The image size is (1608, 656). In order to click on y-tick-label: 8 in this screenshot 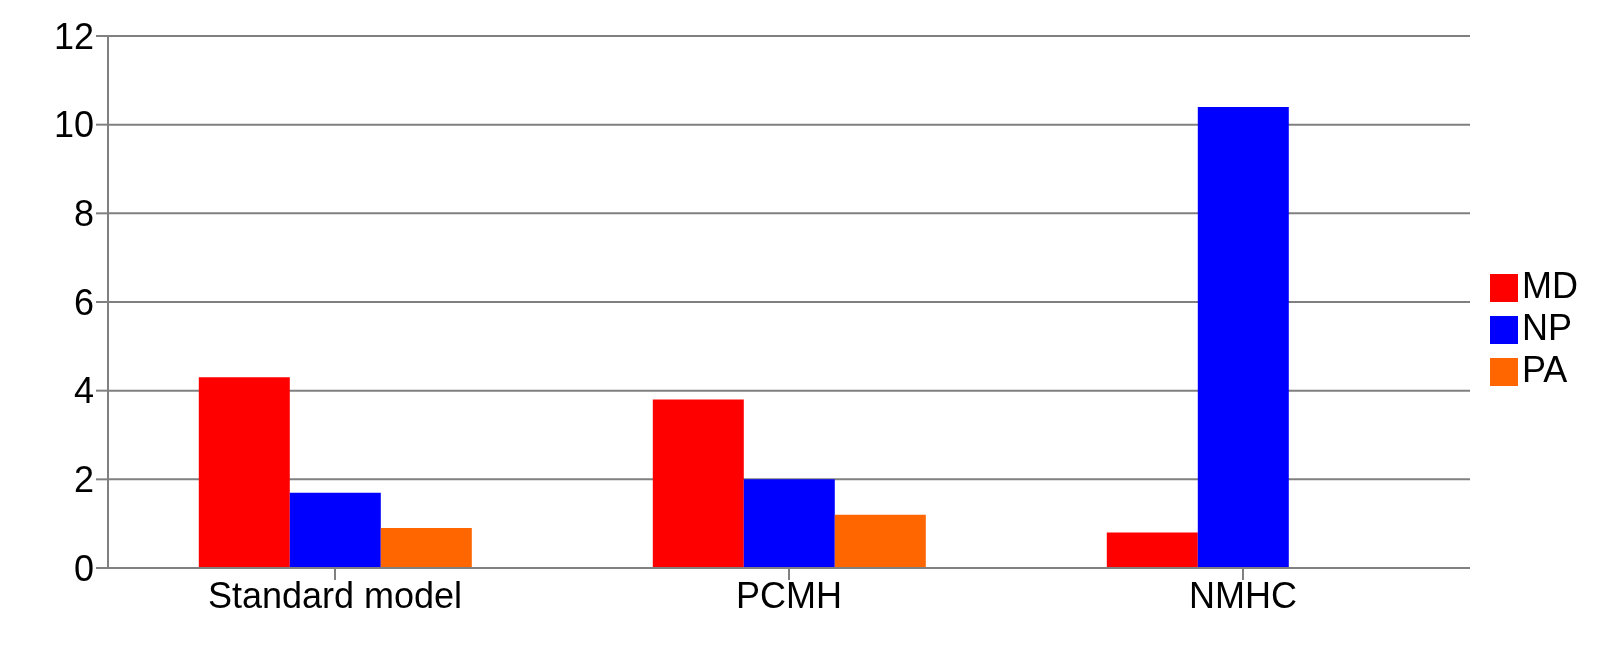, I will do `click(83, 214)`.